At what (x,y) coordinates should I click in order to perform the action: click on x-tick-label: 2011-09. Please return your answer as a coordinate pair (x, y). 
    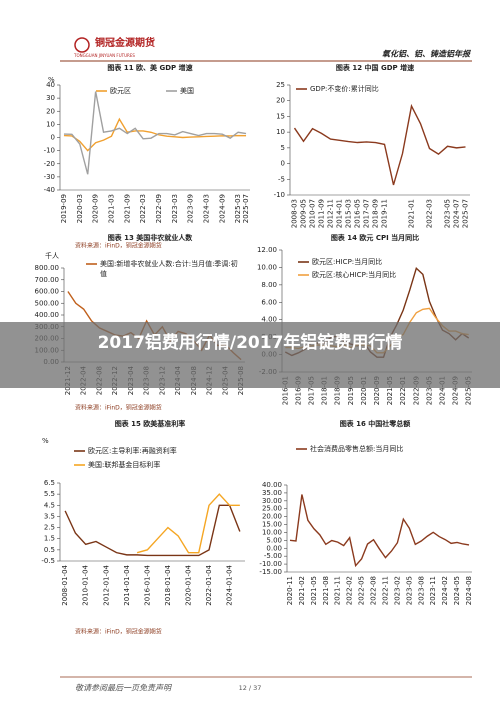
    Looking at the image, I should click on (322, 213).